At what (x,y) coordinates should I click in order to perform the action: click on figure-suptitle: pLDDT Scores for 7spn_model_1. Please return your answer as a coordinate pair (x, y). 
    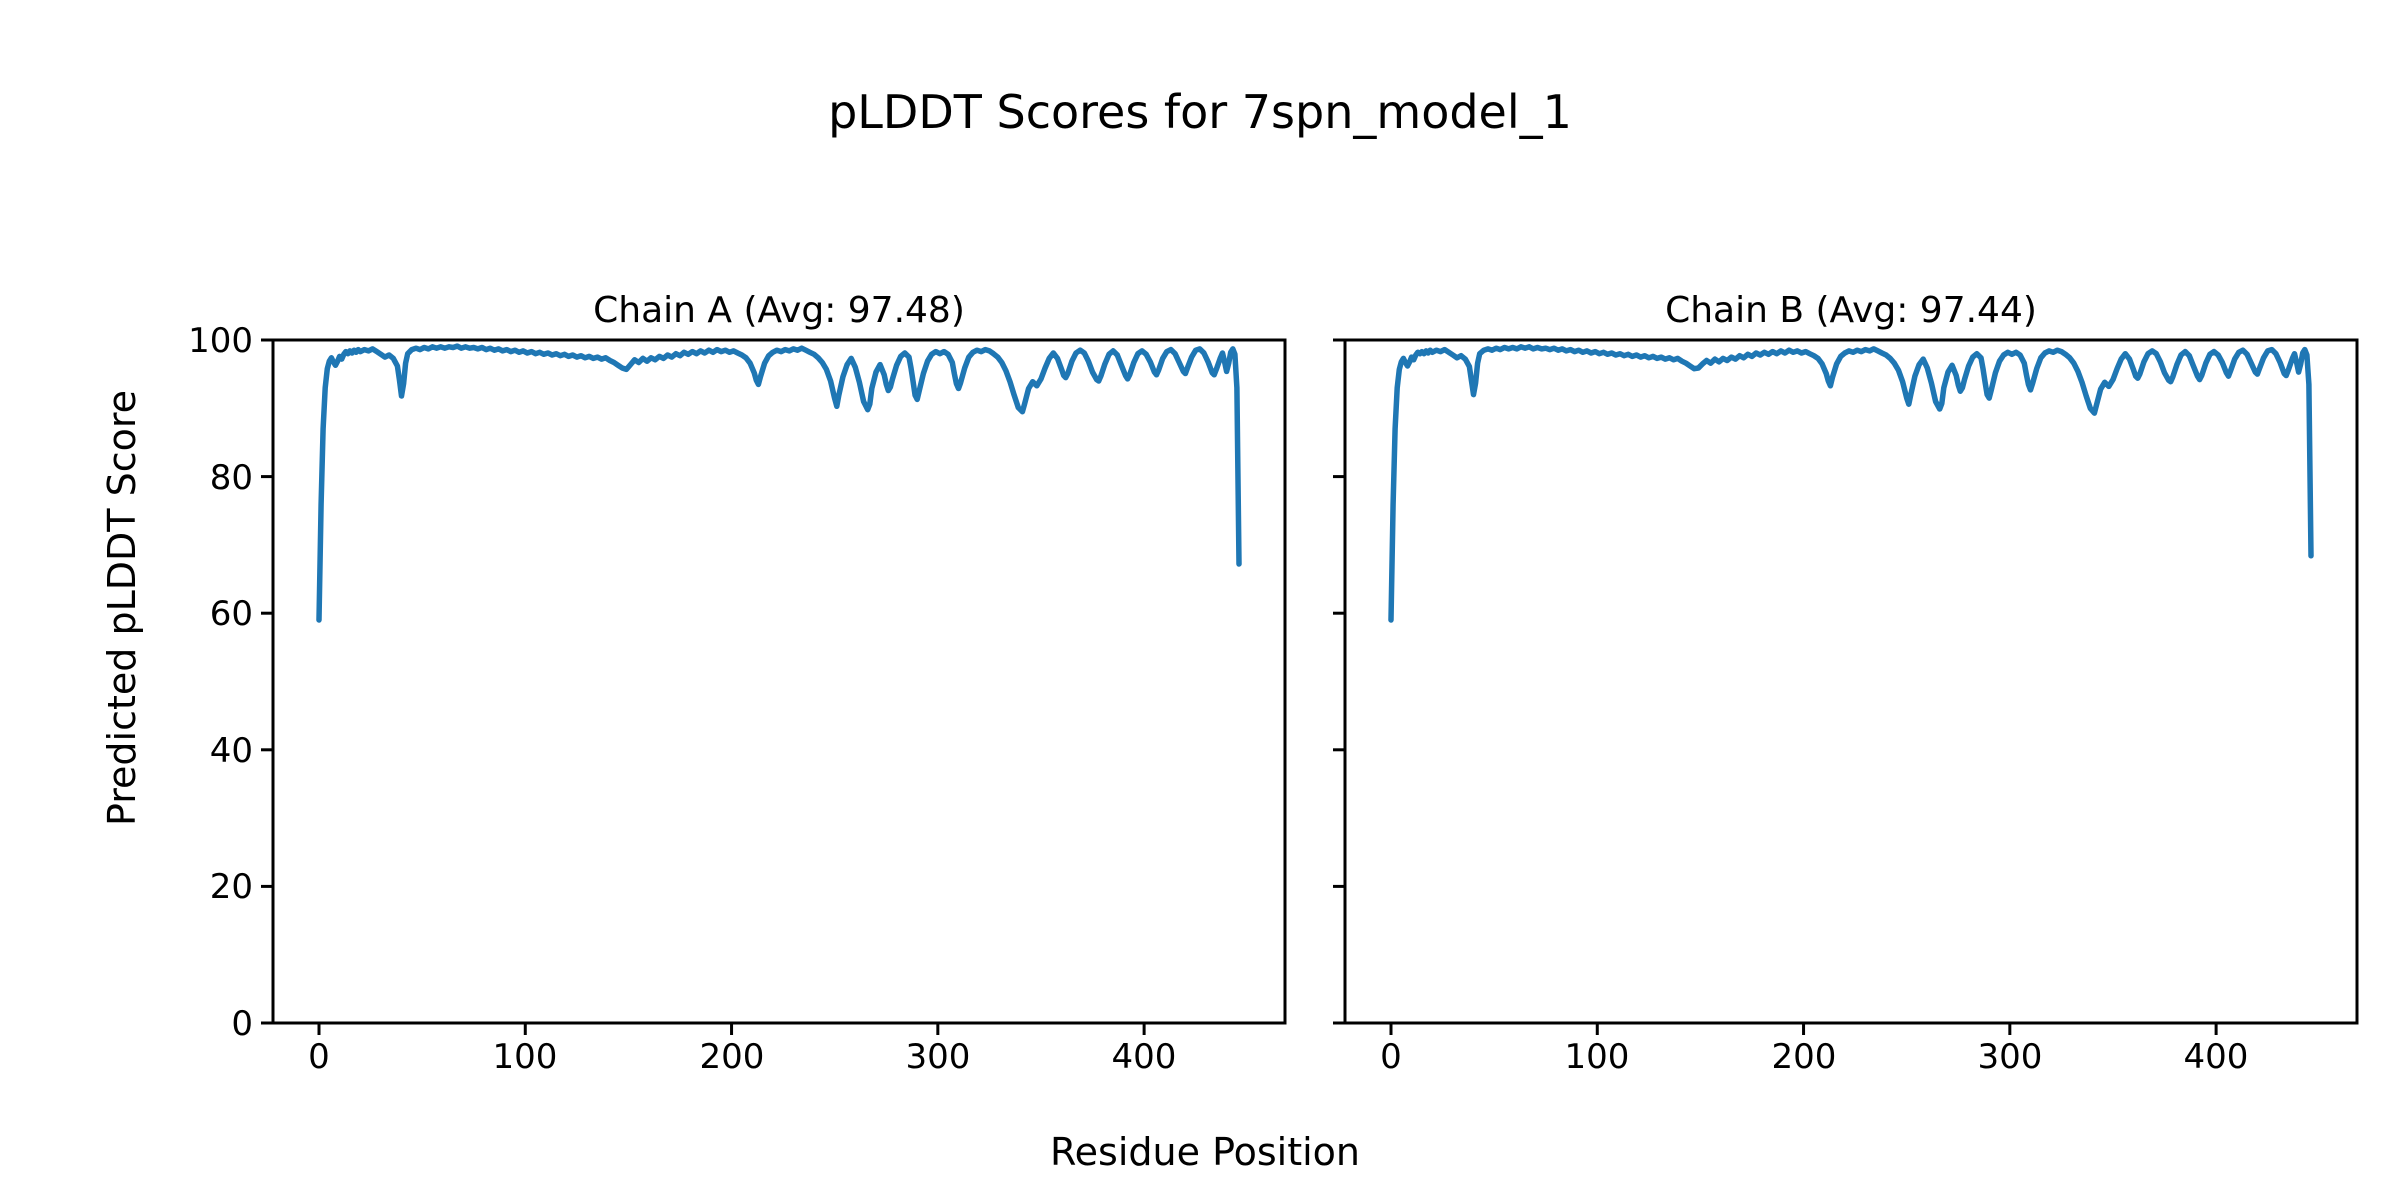
    Looking at the image, I should click on (1200, 112).